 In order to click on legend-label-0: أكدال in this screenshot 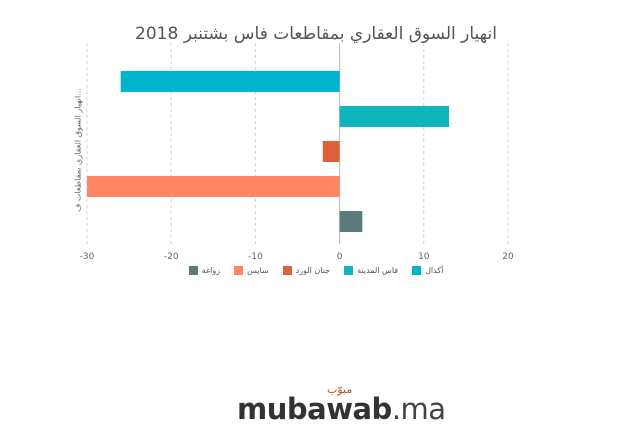, I will do `click(434, 270)`.